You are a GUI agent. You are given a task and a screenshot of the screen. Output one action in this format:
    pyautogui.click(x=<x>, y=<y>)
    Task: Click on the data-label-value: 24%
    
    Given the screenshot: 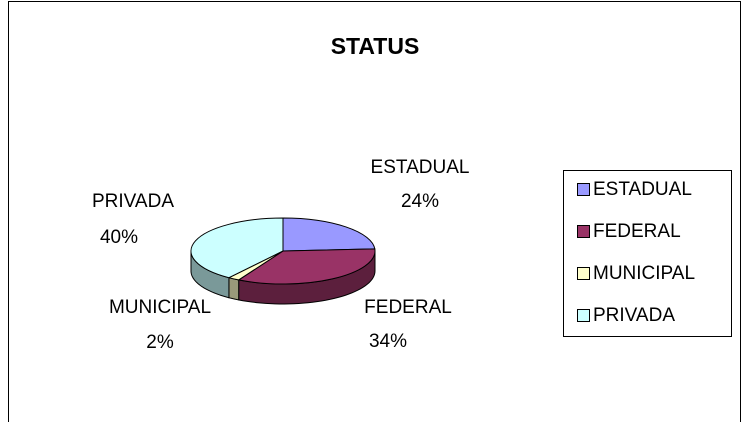 What is the action you would take?
    pyautogui.click(x=420, y=201)
    